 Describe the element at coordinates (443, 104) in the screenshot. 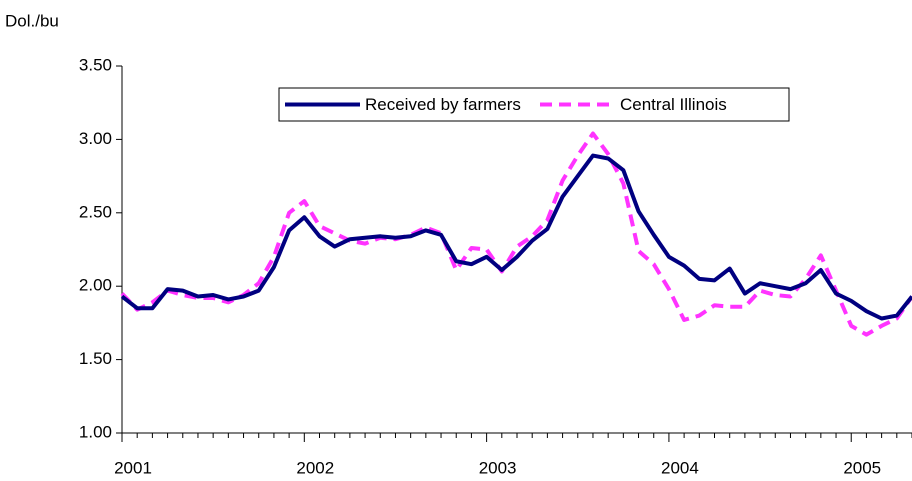

I see `legend-label: Received by farmers` at that location.